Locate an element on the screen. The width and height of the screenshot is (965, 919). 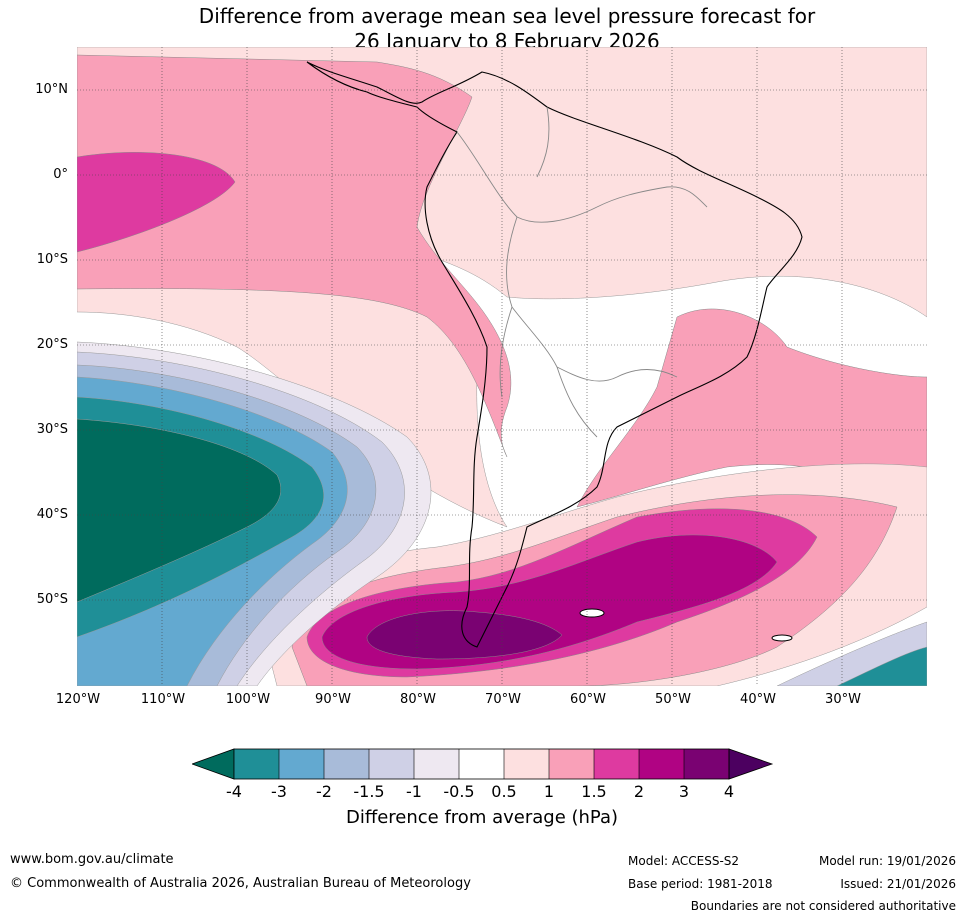
lat-label-10s: 10°S is located at coordinates (52, 259).